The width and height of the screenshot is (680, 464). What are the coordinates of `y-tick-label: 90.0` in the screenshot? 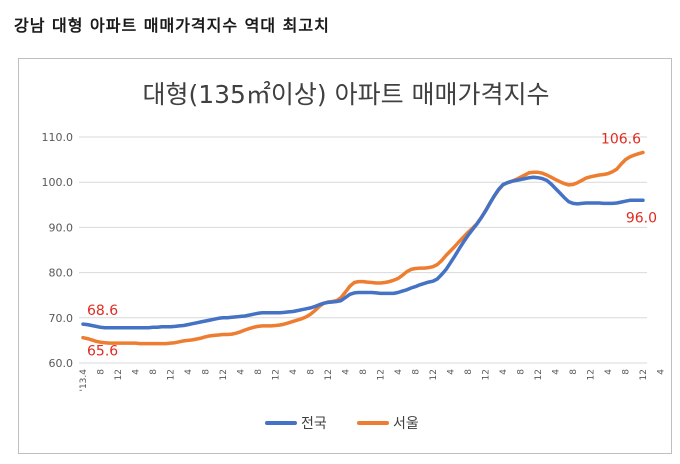 It's located at (61, 227).